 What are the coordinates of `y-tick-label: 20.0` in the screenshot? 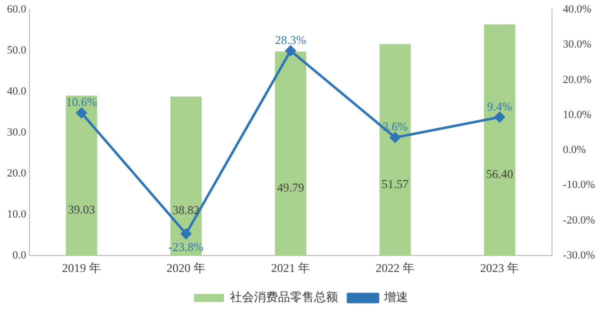 It's located at (17, 173).